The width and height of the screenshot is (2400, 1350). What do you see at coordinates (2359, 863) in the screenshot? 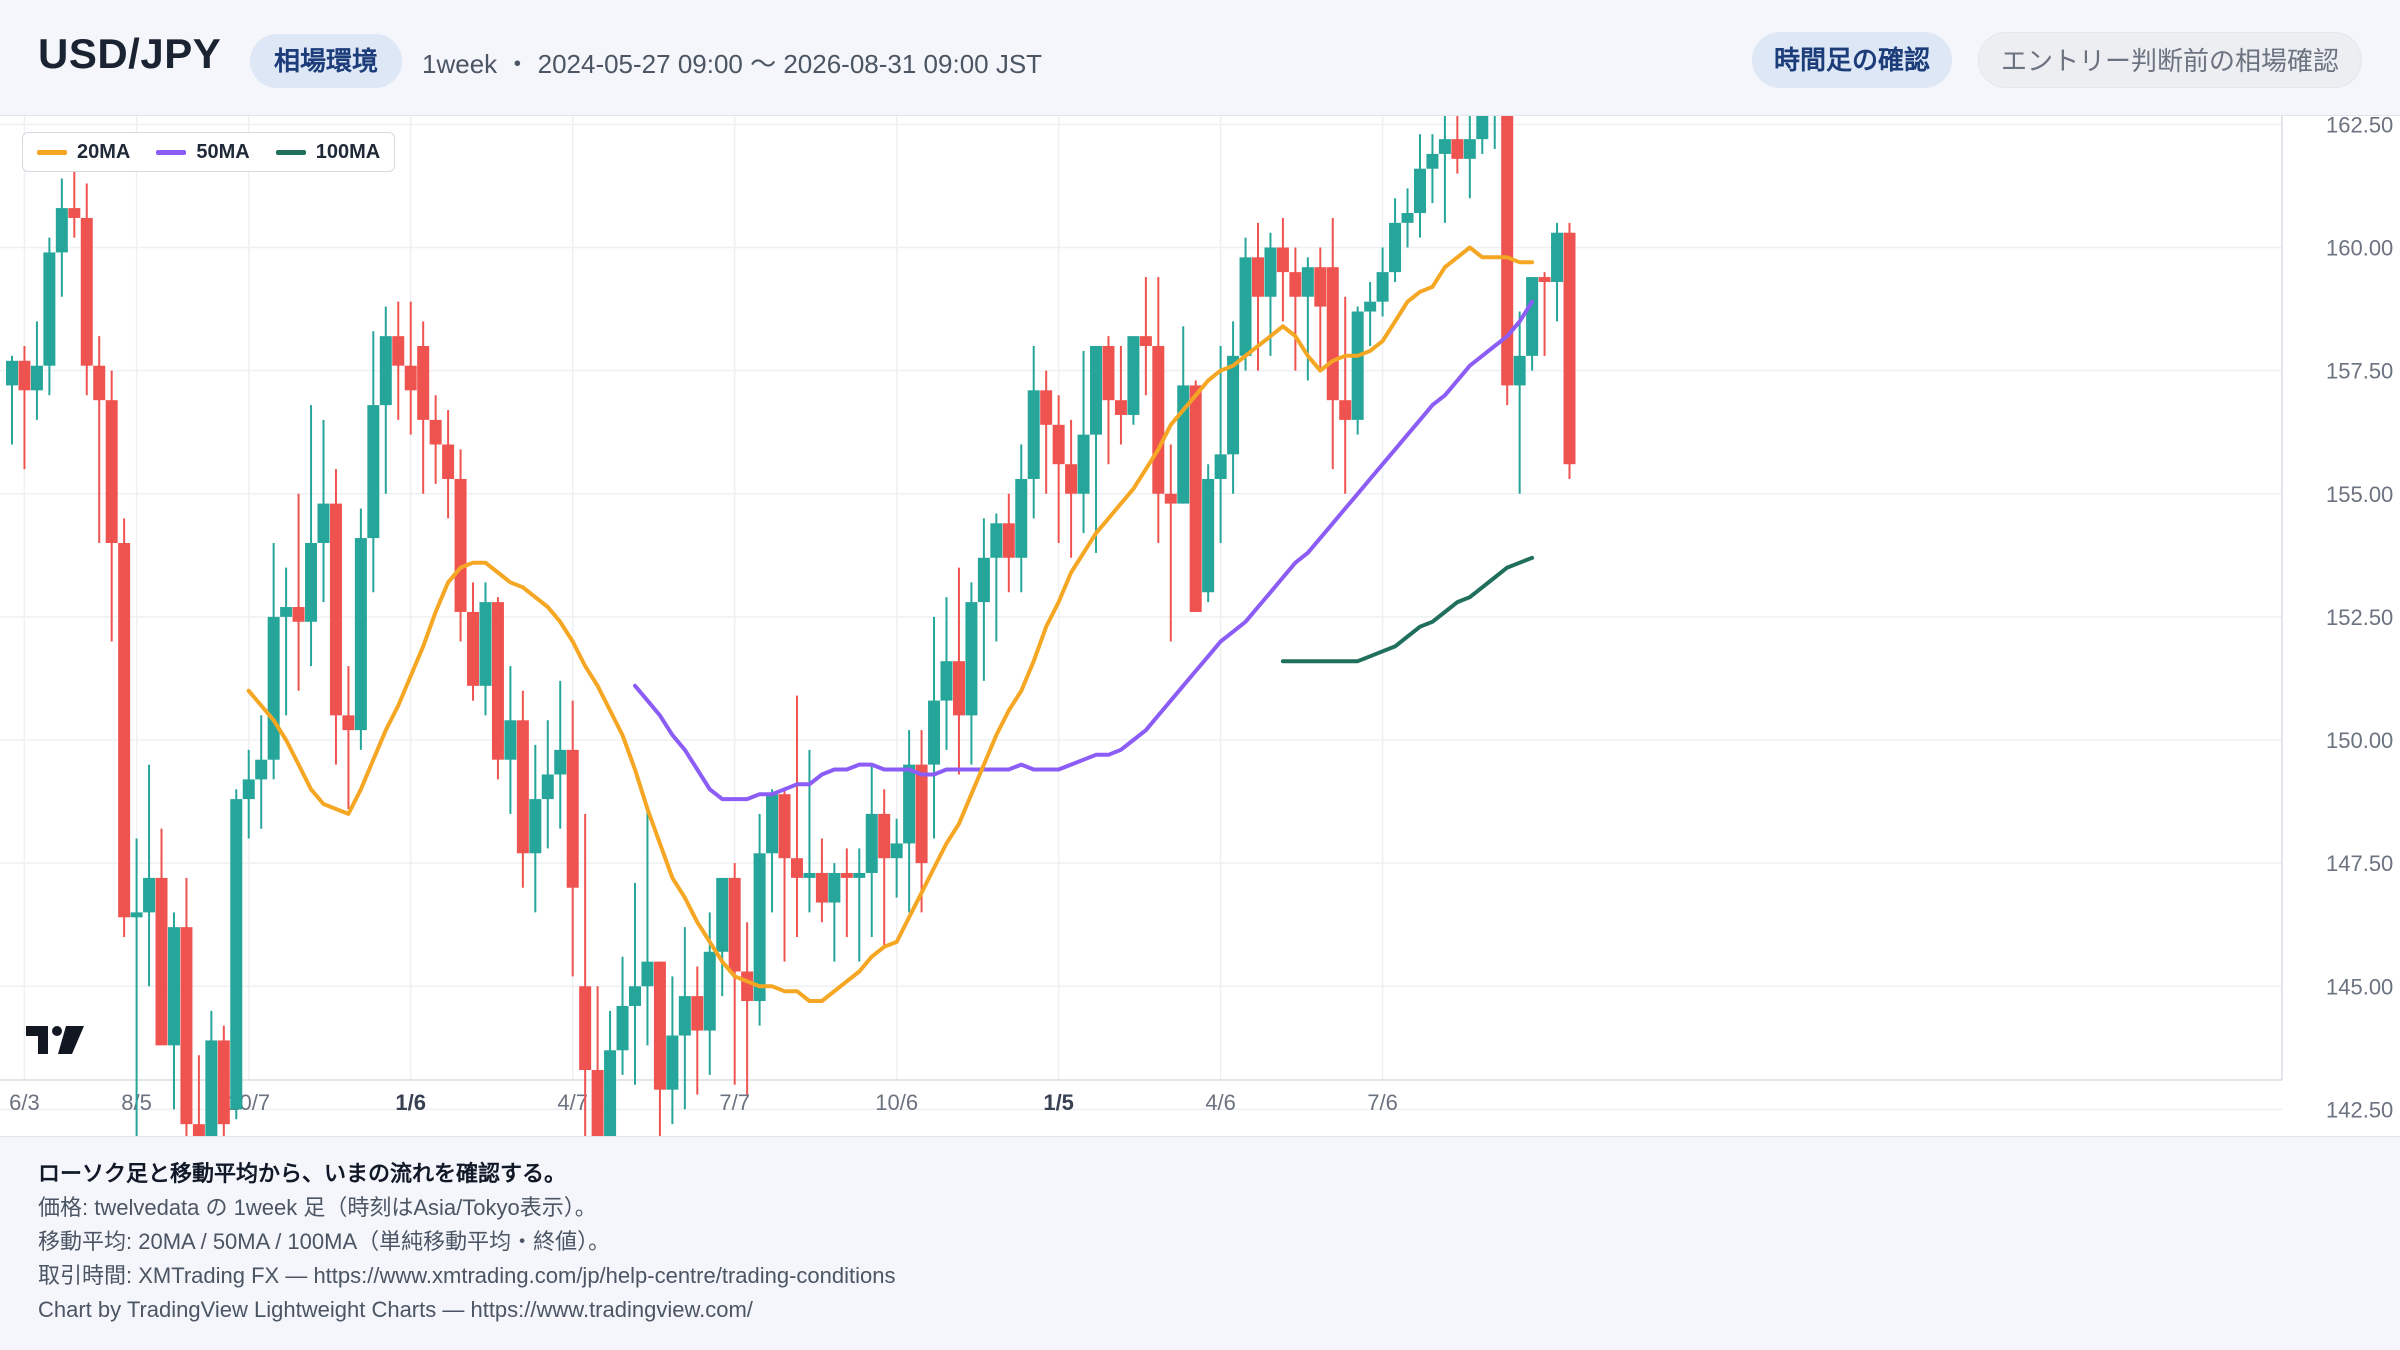
I see `y-tick-label: 147.50` at bounding box center [2359, 863].